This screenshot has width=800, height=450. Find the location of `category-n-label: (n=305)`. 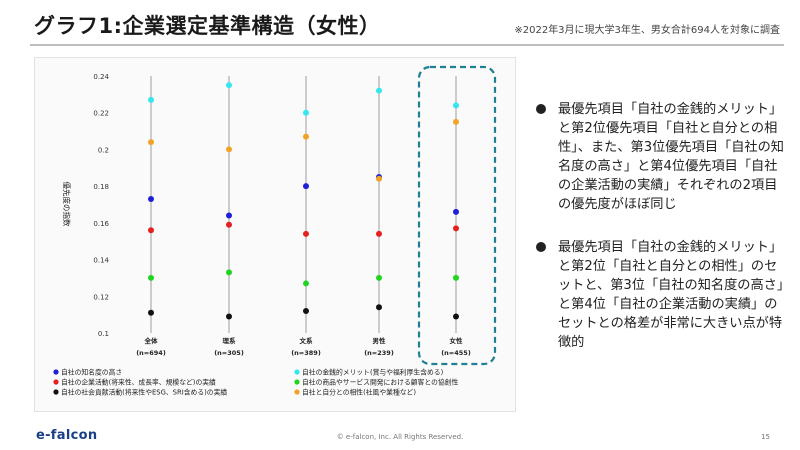

category-n-label: (n=305) is located at coordinates (229, 353).